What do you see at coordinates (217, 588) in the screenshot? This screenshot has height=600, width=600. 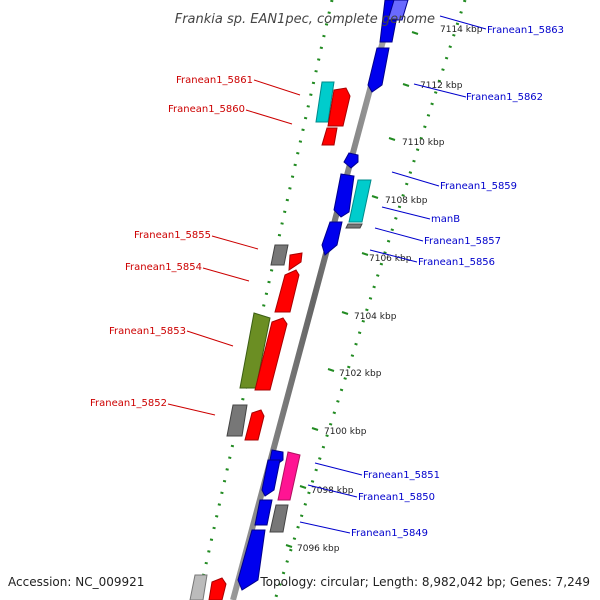 I see `gene-bottom-red` at bounding box center [217, 588].